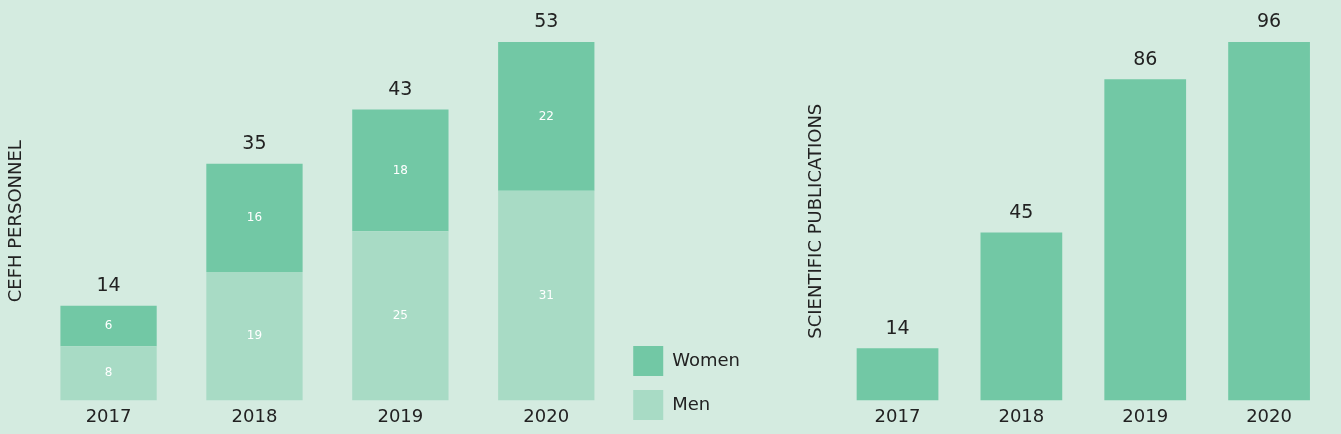  I want to click on data-label: 14, so click(897, 326).